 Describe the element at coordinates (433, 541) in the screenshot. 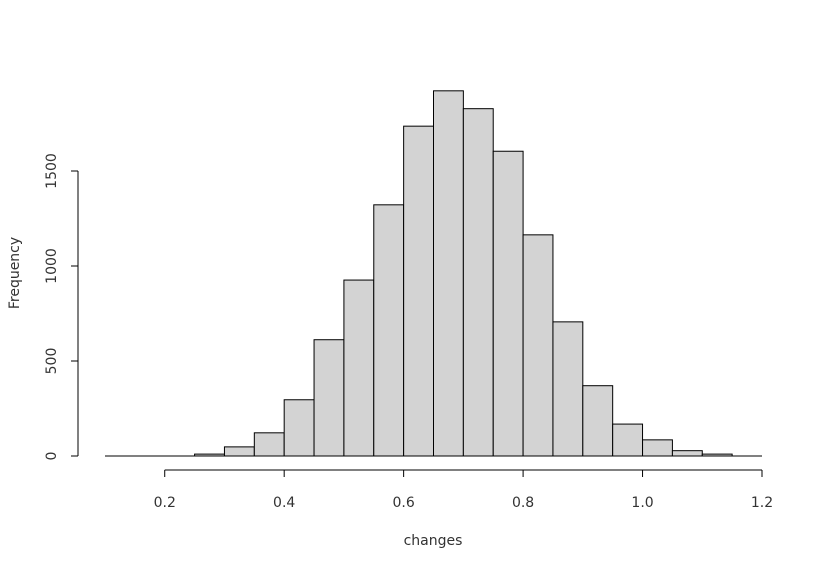

I see `x-axis-title: changes` at that location.